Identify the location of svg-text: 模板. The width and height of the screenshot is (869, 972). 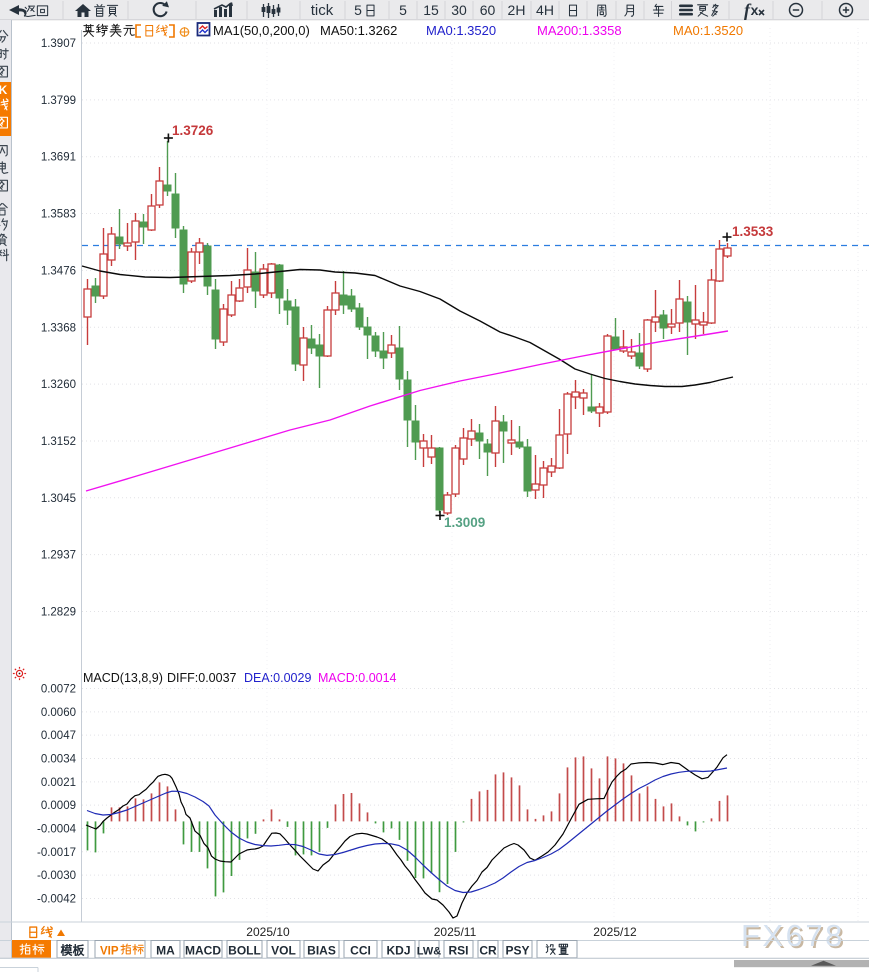
(72, 950).